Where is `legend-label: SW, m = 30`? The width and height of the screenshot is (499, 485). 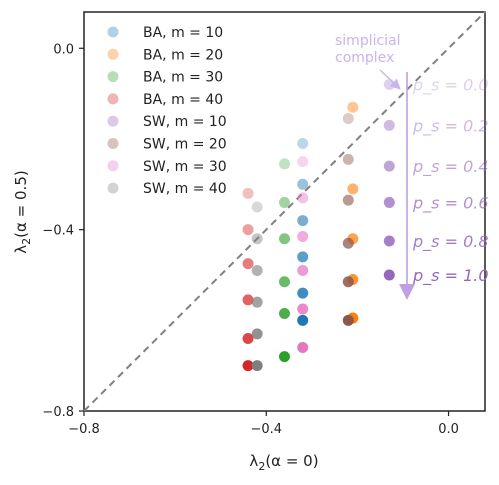 legend-label: SW, m = 30 is located at coordinates (185, 167).